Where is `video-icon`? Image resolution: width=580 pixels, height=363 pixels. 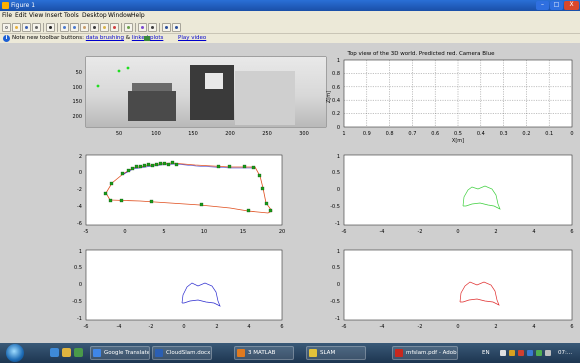
video-icon is located at coordinates (147, 38).